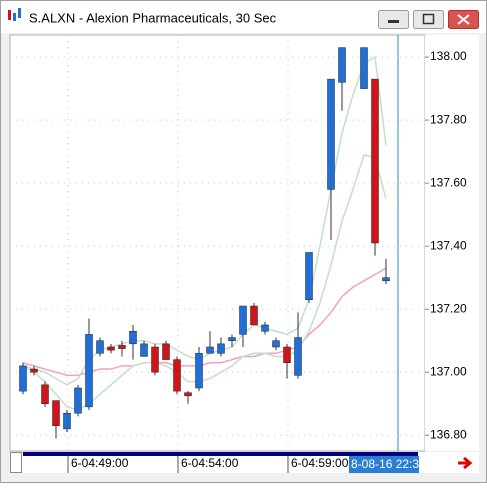 The height and width of the screenshot is (488, 487). What do you see at coordinates (393, 19) in the screenshot?
I see `minimize-button` at bounding box center [393, 19].